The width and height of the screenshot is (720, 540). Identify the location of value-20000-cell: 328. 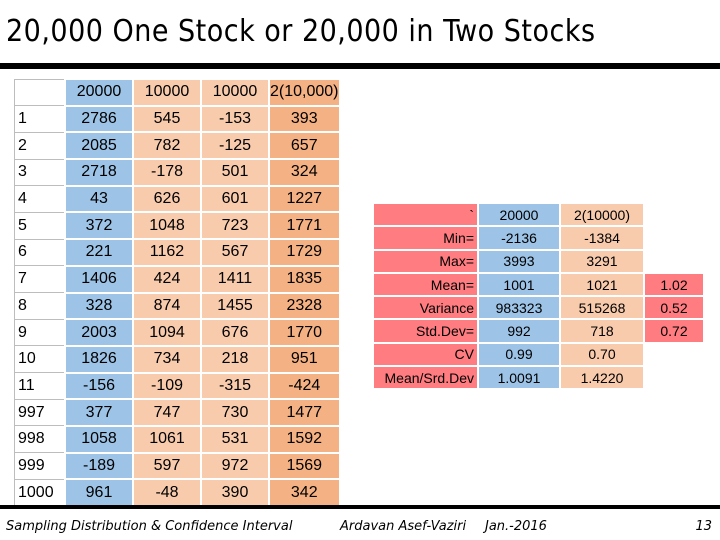
(99, 306).